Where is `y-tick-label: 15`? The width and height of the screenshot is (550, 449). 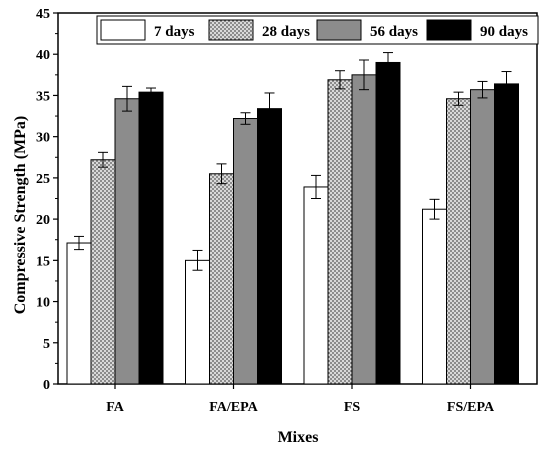 y-tick-label: 15 is located at coordinates (43, 261).